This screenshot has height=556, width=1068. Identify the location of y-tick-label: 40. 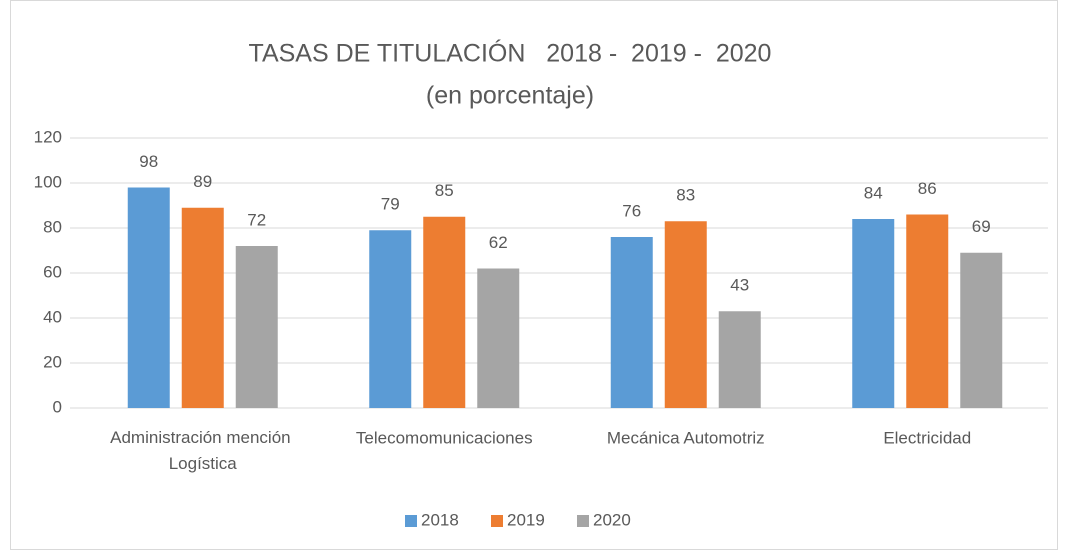
(52, 316).